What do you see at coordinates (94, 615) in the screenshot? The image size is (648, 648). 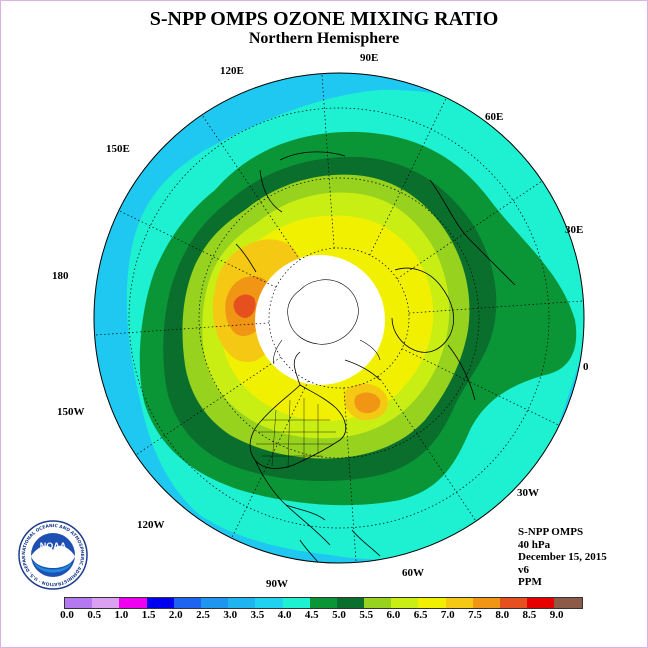 I see `colorbar-tick-label: 0.5` at bounding box center [94, 615].